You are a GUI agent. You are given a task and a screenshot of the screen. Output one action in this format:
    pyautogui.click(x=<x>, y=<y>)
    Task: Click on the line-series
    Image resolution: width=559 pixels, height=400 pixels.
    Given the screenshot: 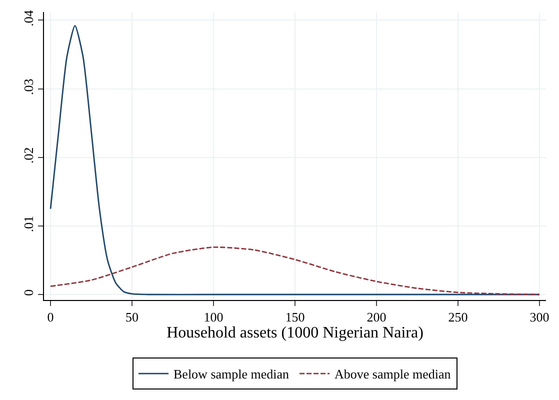 What is the action you would take?
    pyautogui.click(x=295, y=271)
    